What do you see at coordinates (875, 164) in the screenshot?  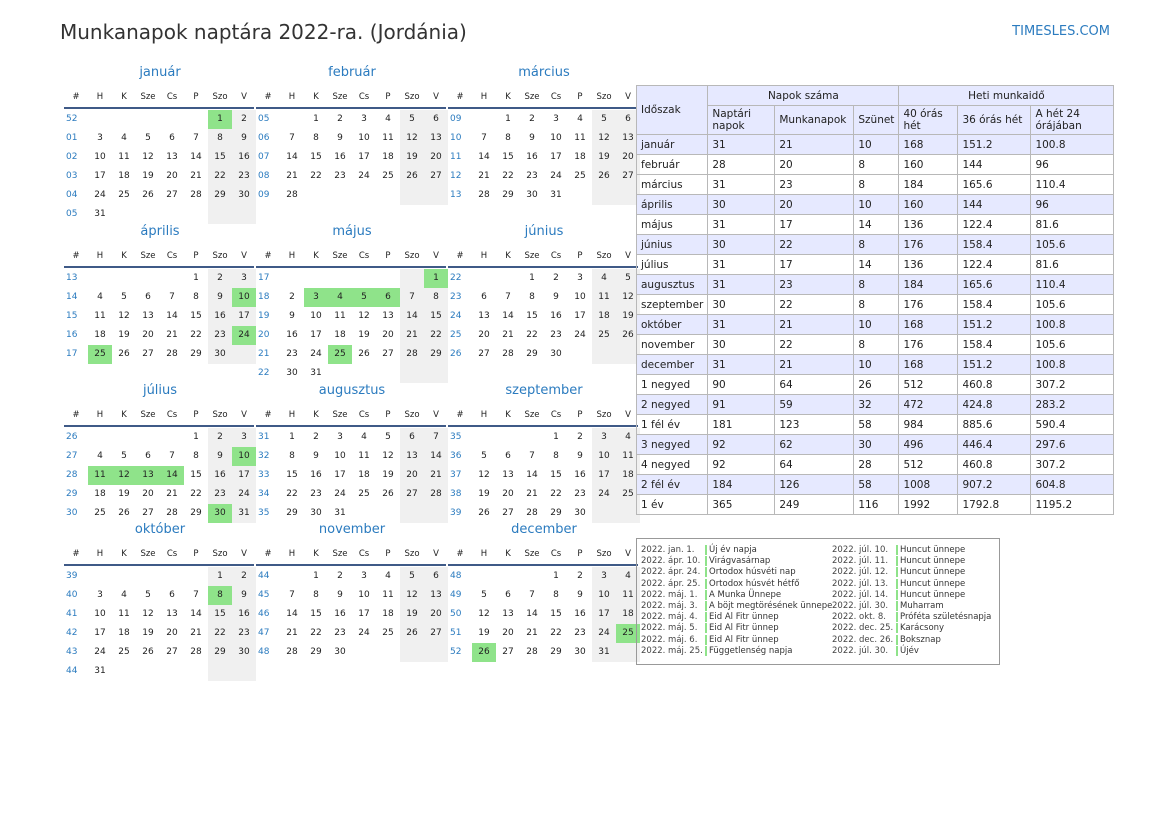 I see `stats-row: február 28 20 8 160 144 96` at bounding box center [875, 164].